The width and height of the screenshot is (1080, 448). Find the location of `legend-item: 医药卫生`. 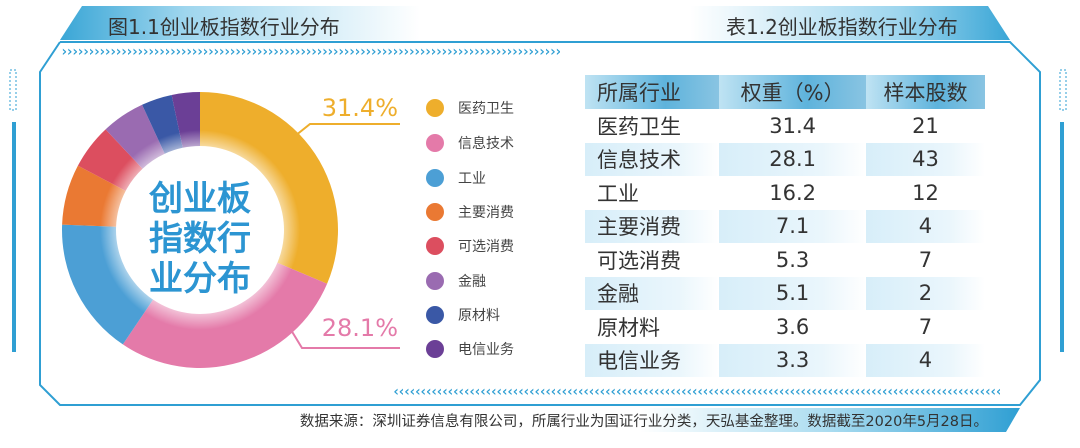

legend-item: 医药卫生 is located at coordinates (470, 108).